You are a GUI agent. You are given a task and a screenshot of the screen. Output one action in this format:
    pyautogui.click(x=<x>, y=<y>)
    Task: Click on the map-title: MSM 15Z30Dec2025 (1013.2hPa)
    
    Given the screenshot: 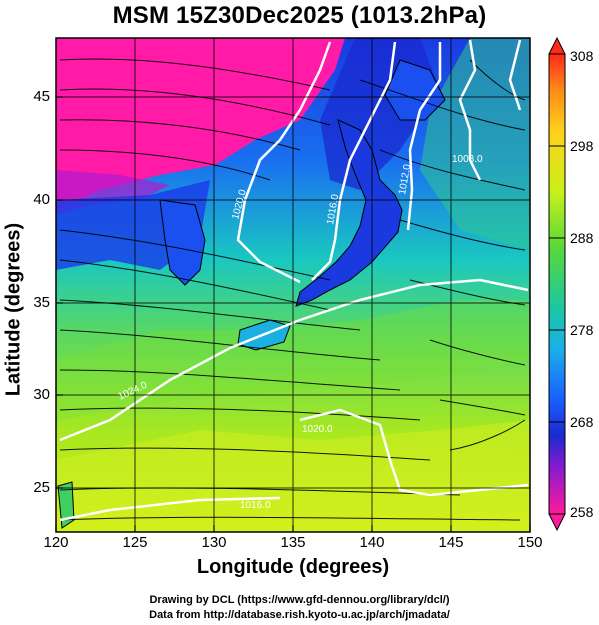 What is the action you would take?
    pyautogui.click(x=299, y=15)
    